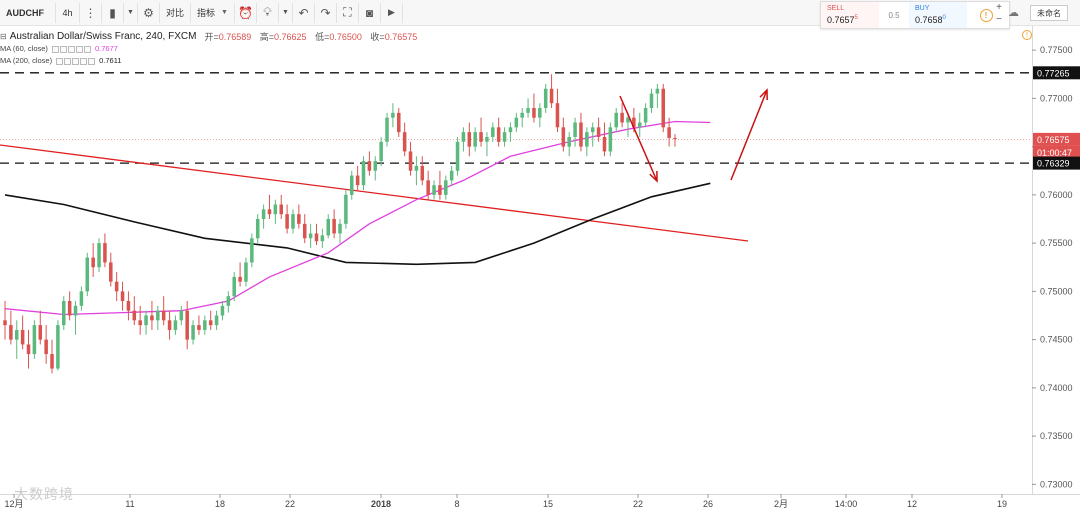 Image resolution: width=1080 pixels, height=514 pixels. What do you see at coordinates (1027, 35) in the screenshot?
I see `warning-icon: !` at bounding box center [1027, 35].